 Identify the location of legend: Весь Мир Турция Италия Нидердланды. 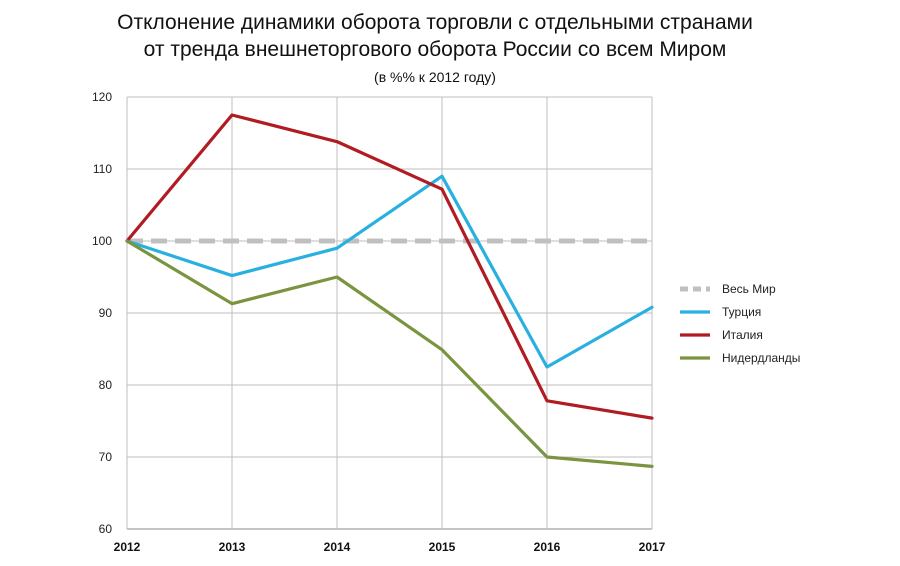
(740, 323).